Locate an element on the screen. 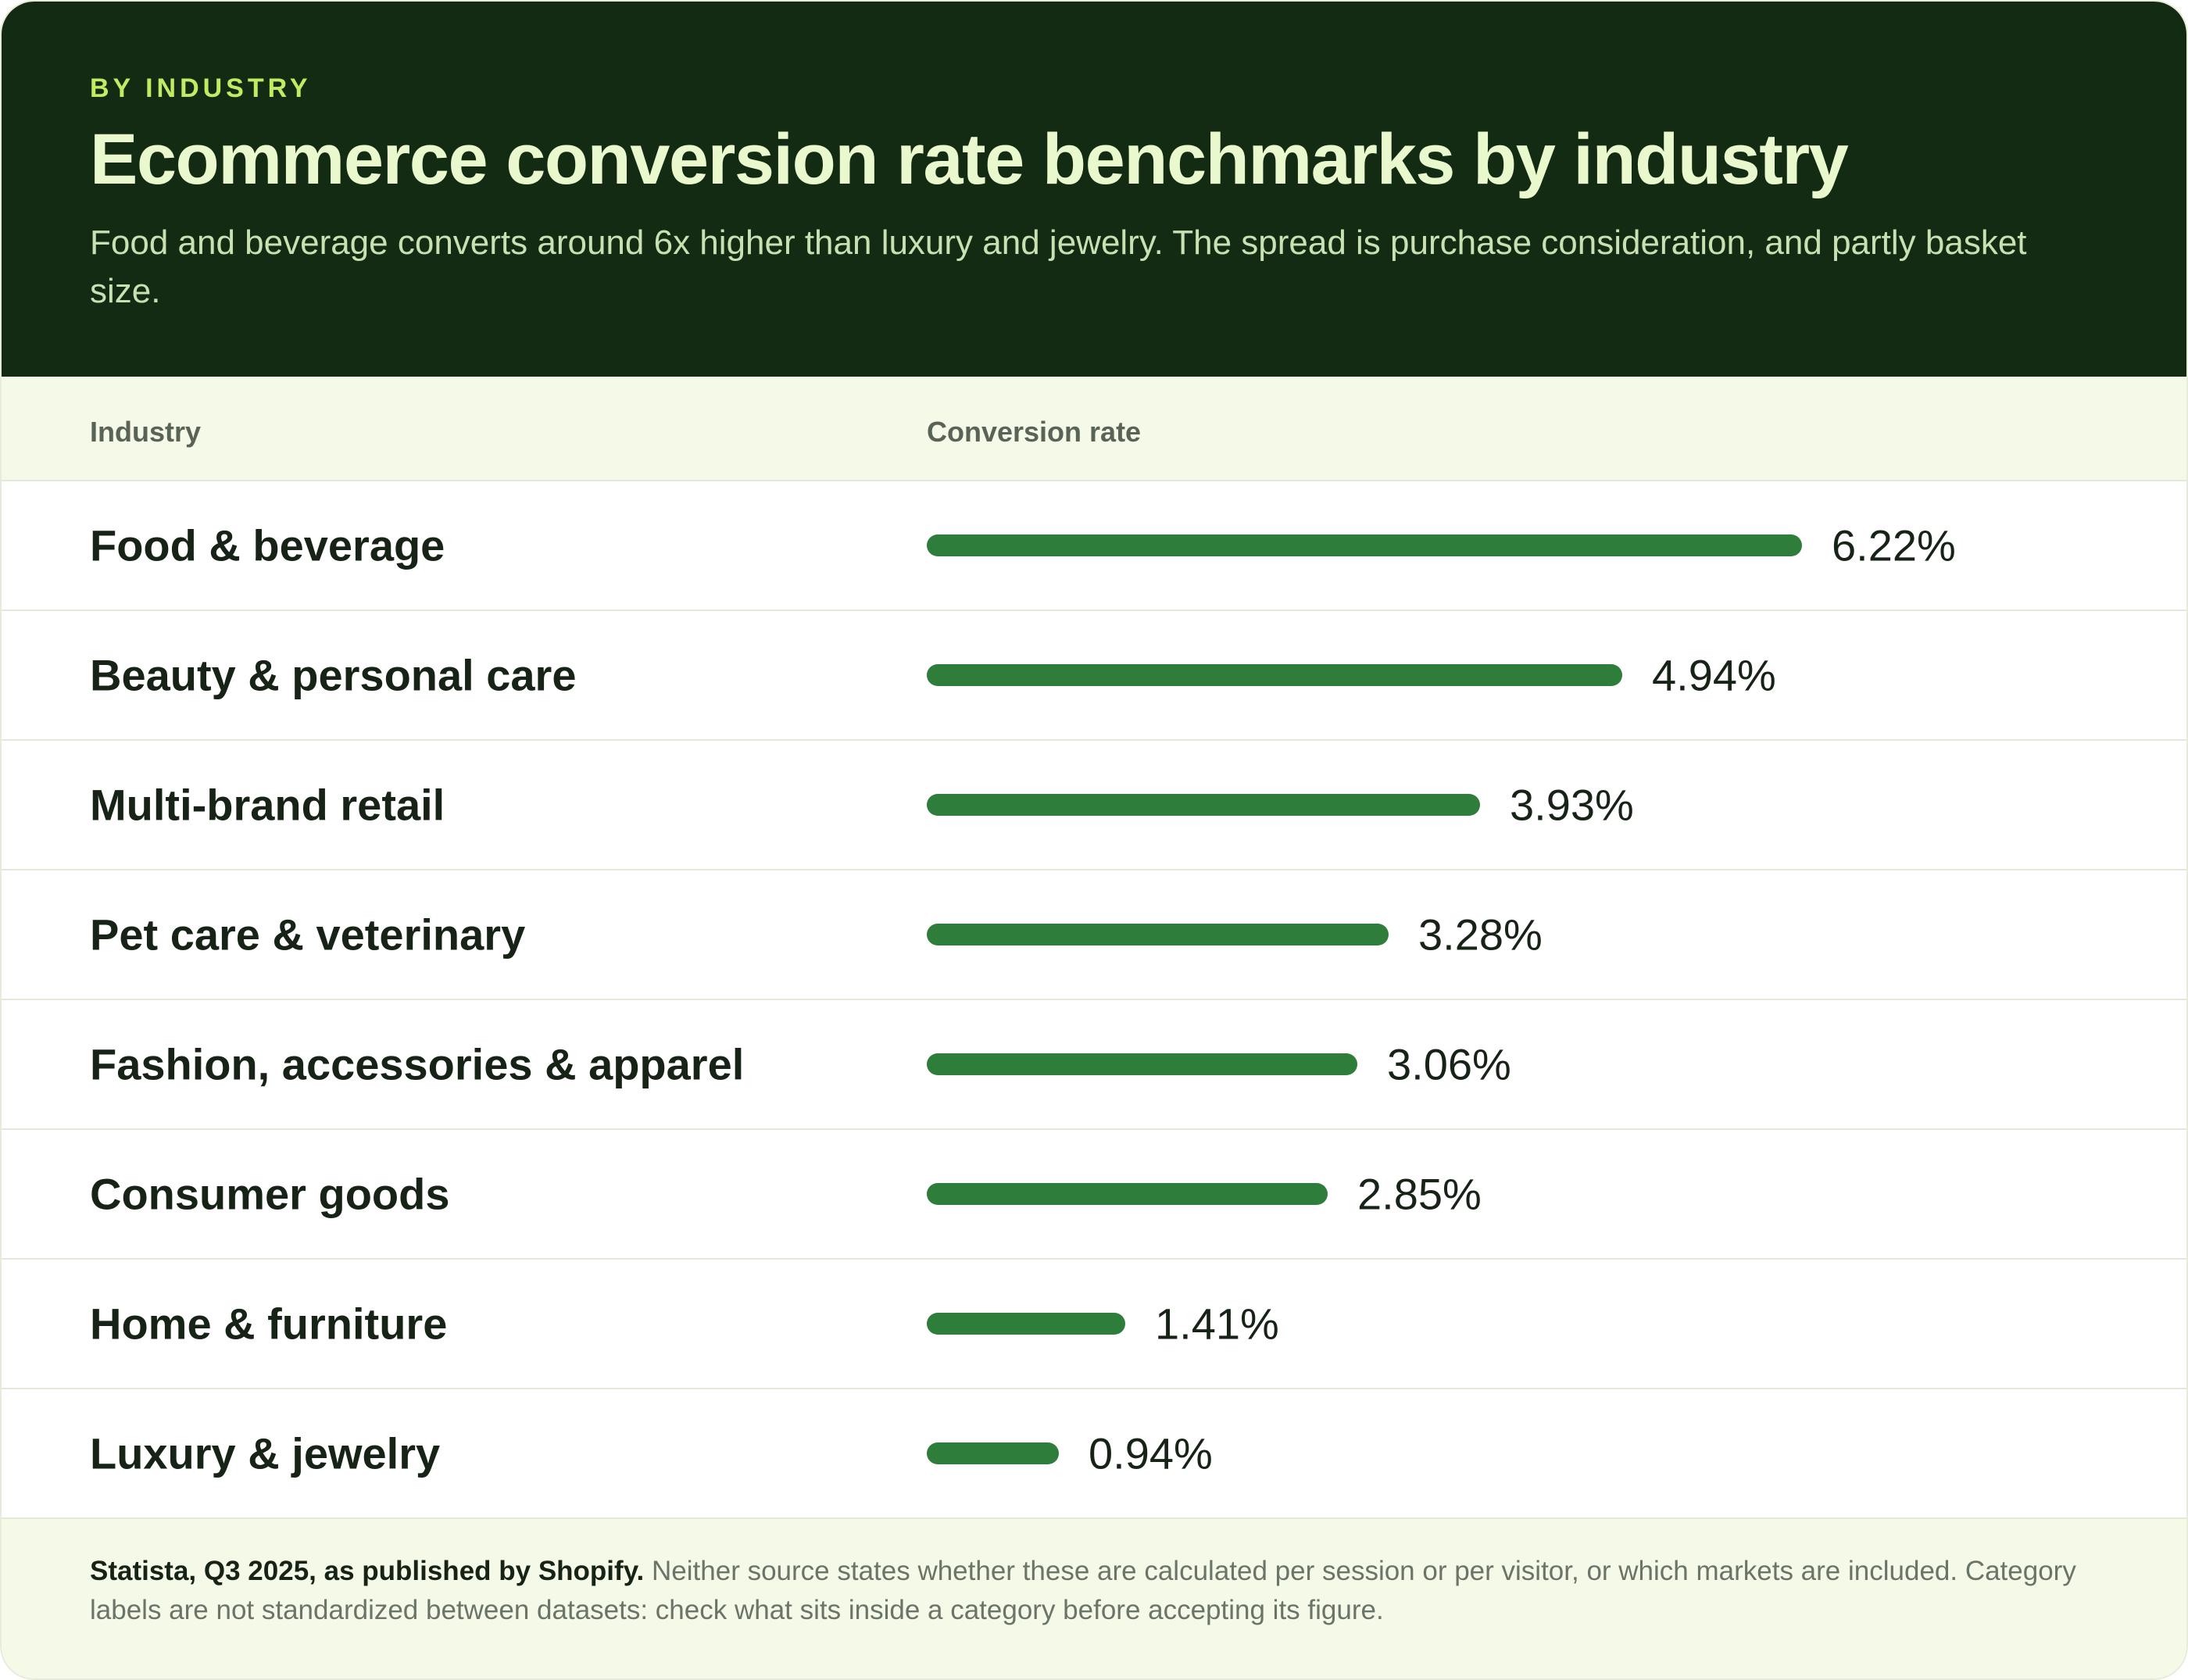  bar-value-label: 4.94% is located at coordinates (1714, 675).